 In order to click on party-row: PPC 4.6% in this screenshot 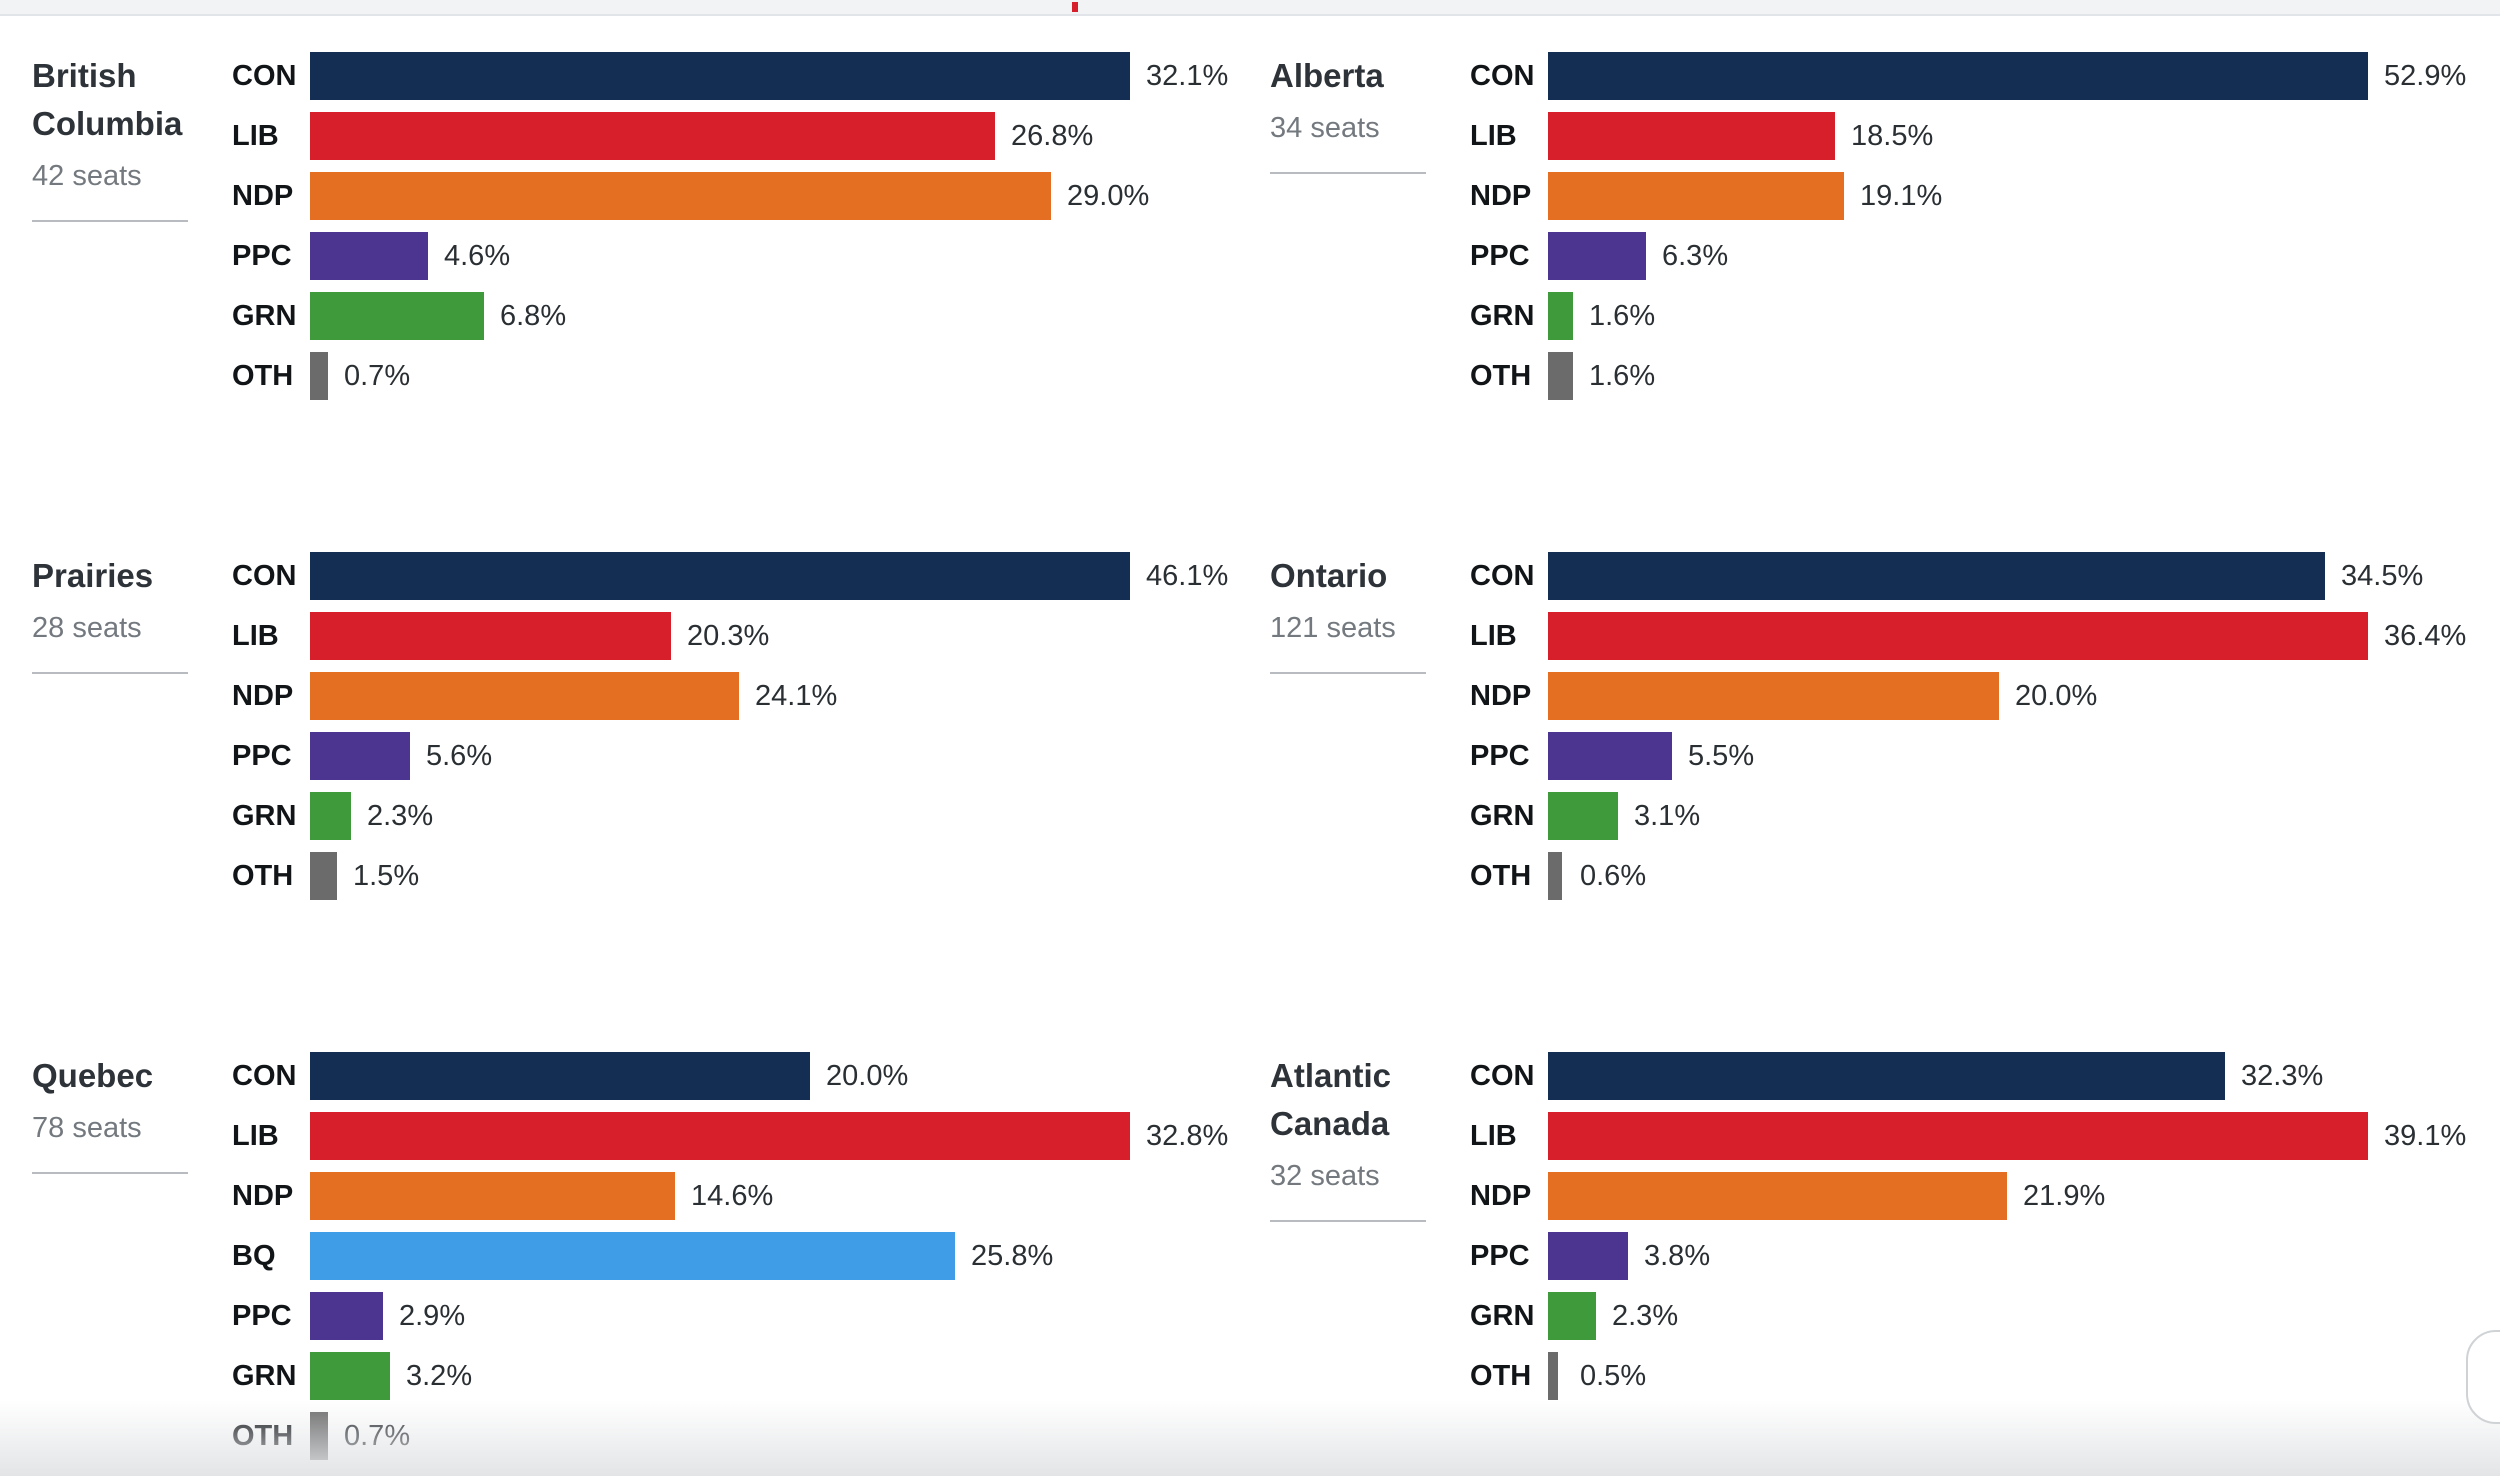, I will do `click(652, 256)`.